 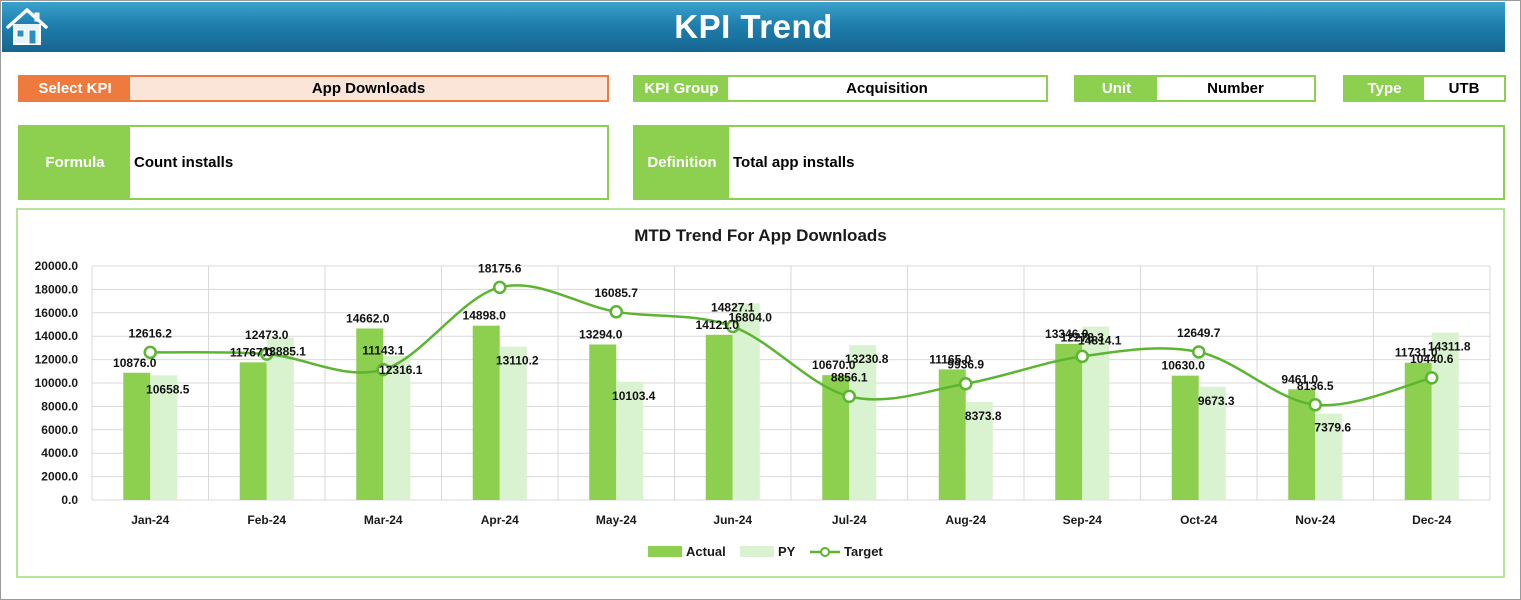 I want to click on data-label-py: 9673.3, so click(x=1216, y=401).